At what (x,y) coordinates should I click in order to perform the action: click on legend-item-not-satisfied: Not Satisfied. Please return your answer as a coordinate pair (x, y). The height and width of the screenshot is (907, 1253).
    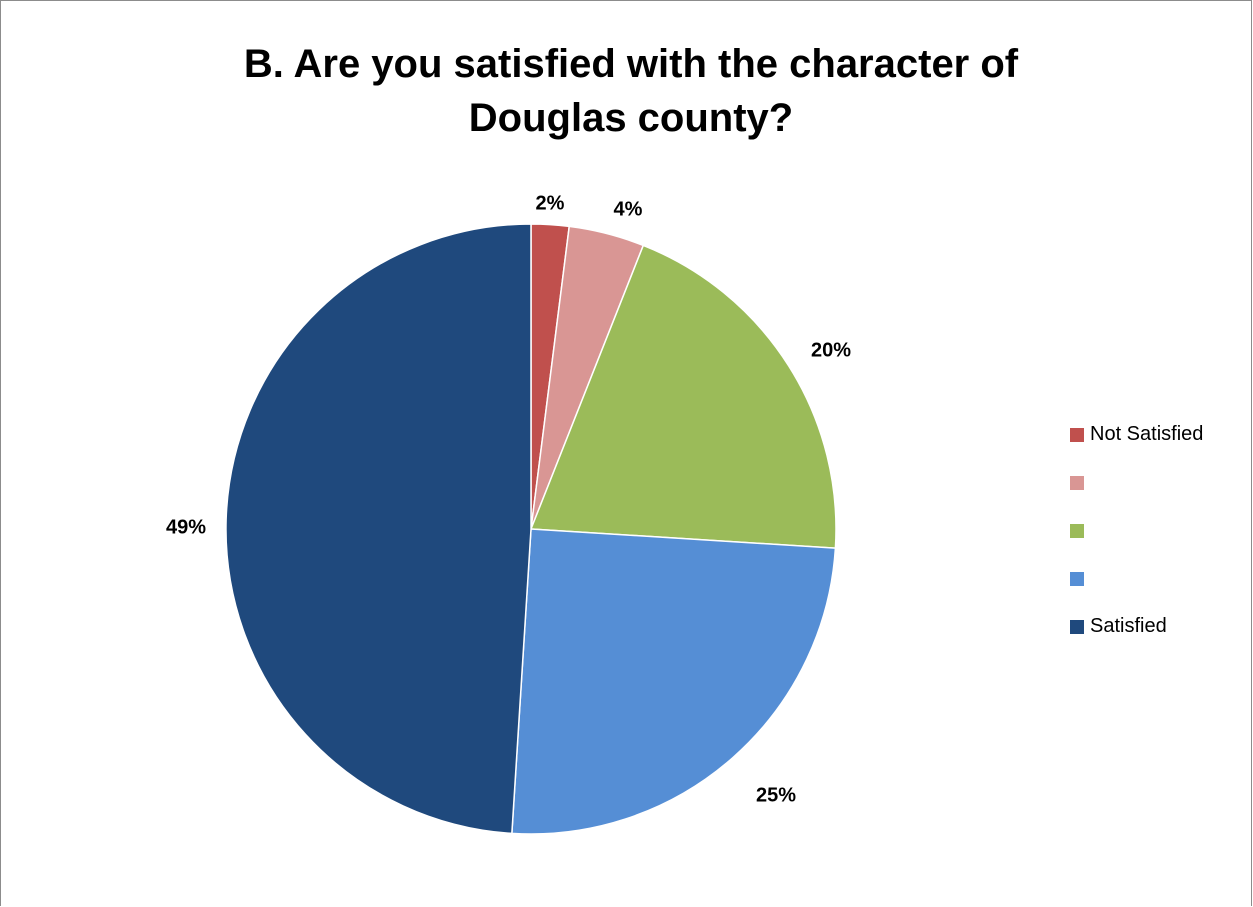
    Looking at the image, I should click on (1136, 443).